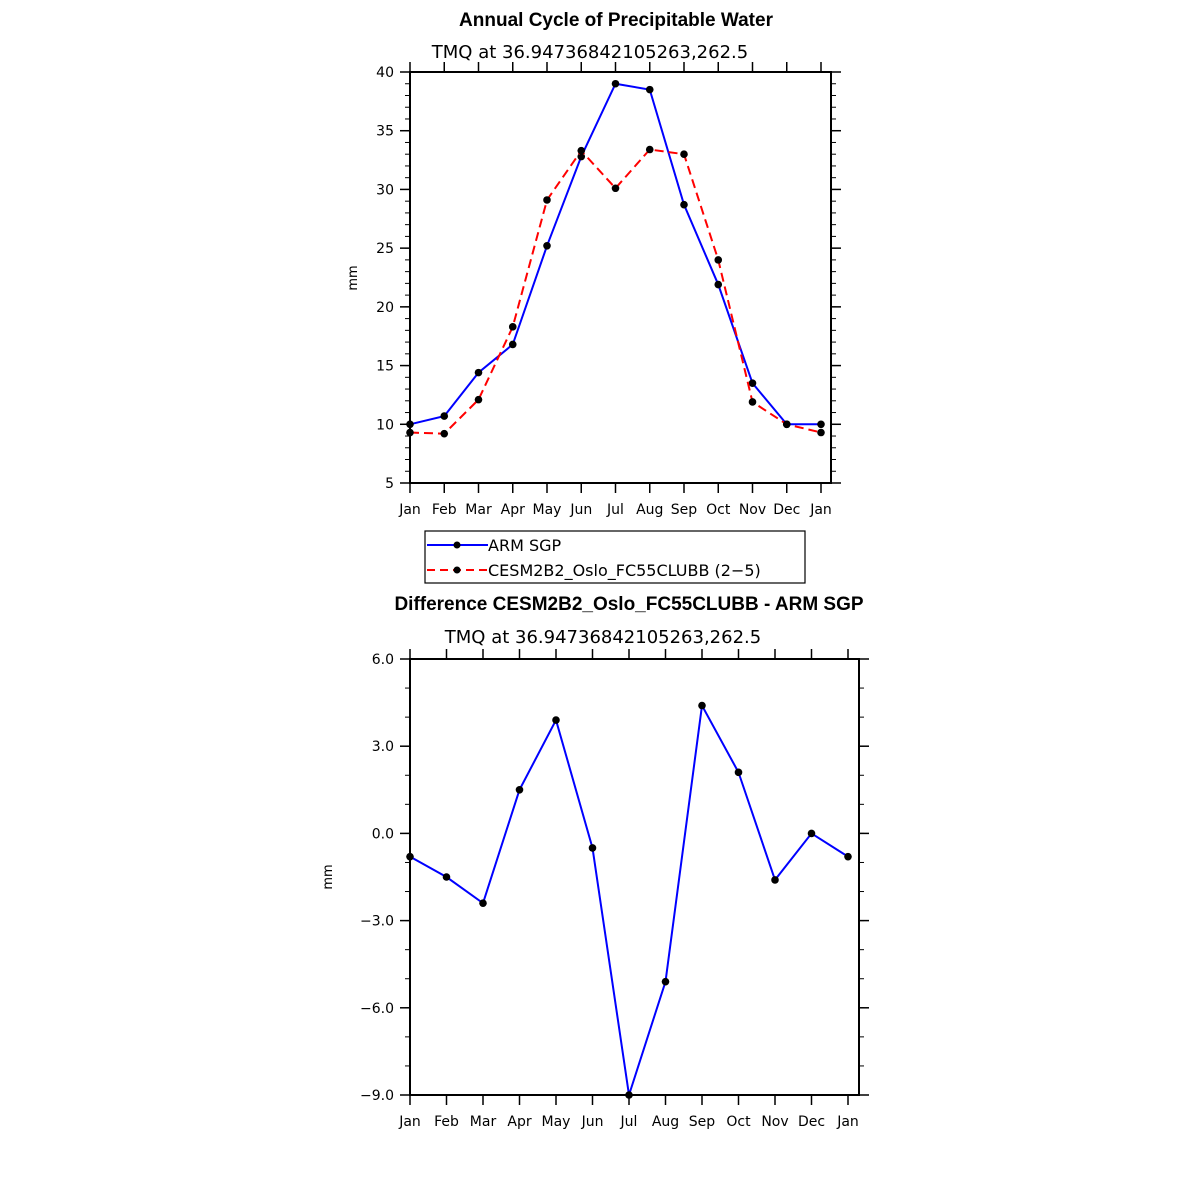  Describe the element at coordinates (385, 190) in the screenshot. I see `y-tick-label: 30` at that location.